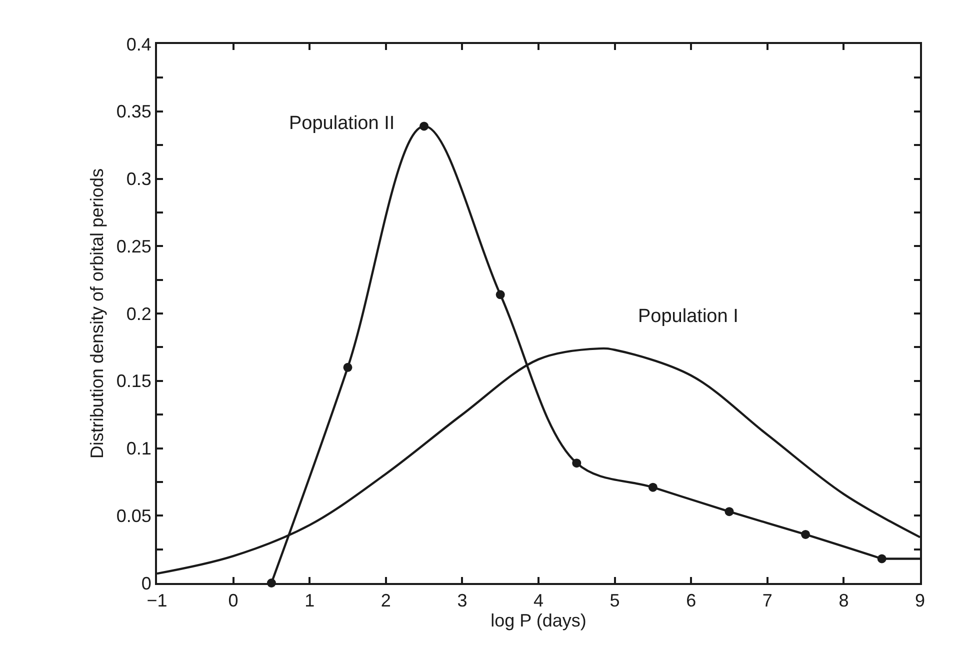  Describe the element at coordinates (691, 600) in the screenshot. I see `x-tick-label: 6` at that location.